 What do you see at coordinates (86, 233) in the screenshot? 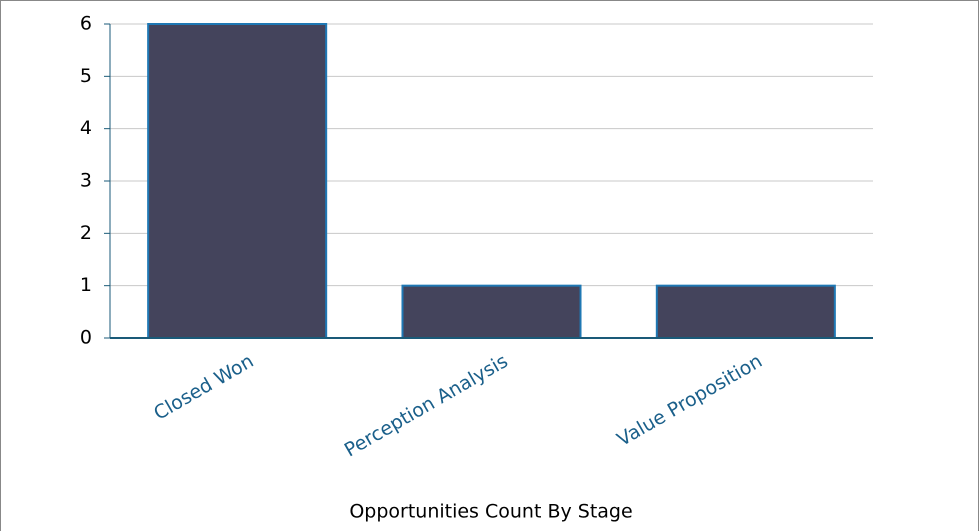
I see `y-tick-label: 2` at bounding box center [86, 233].